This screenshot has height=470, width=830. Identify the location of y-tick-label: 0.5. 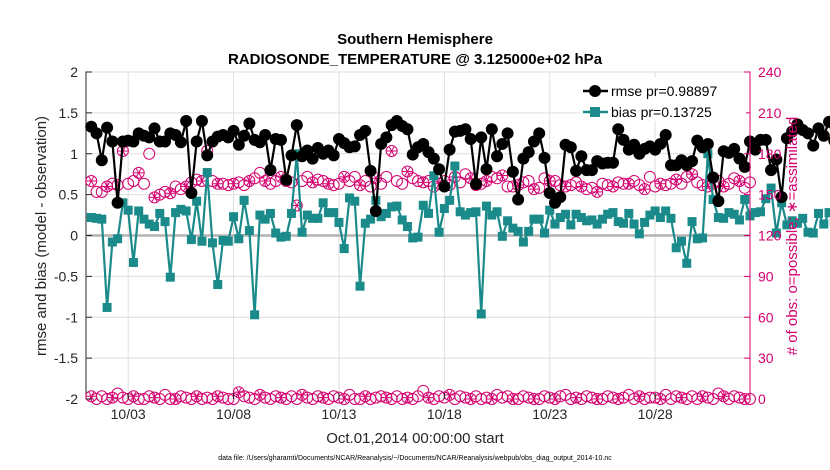
(69, 195).